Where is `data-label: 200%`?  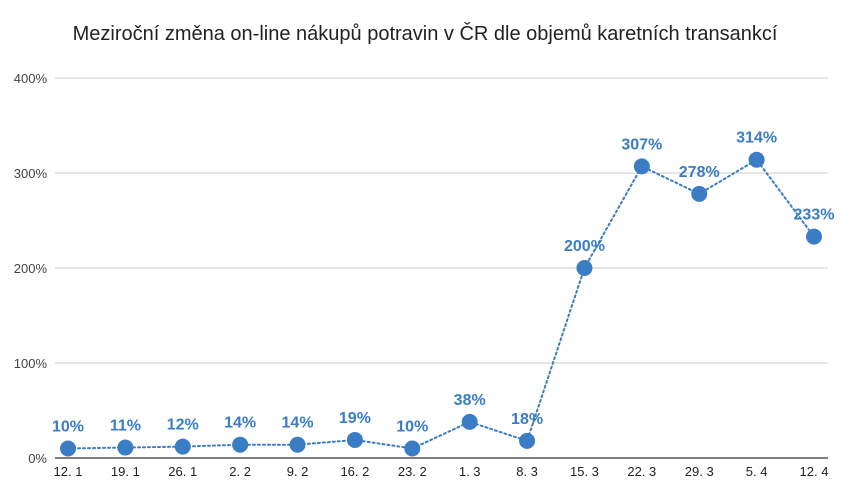 data-label: 200% is located at coordinates (584, 246).